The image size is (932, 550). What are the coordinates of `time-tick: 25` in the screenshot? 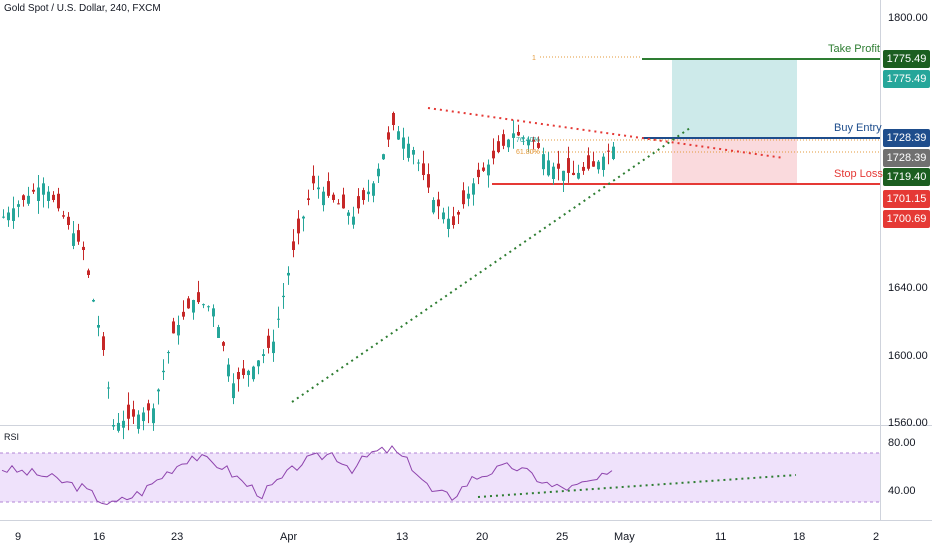 It's located at (562, 537).